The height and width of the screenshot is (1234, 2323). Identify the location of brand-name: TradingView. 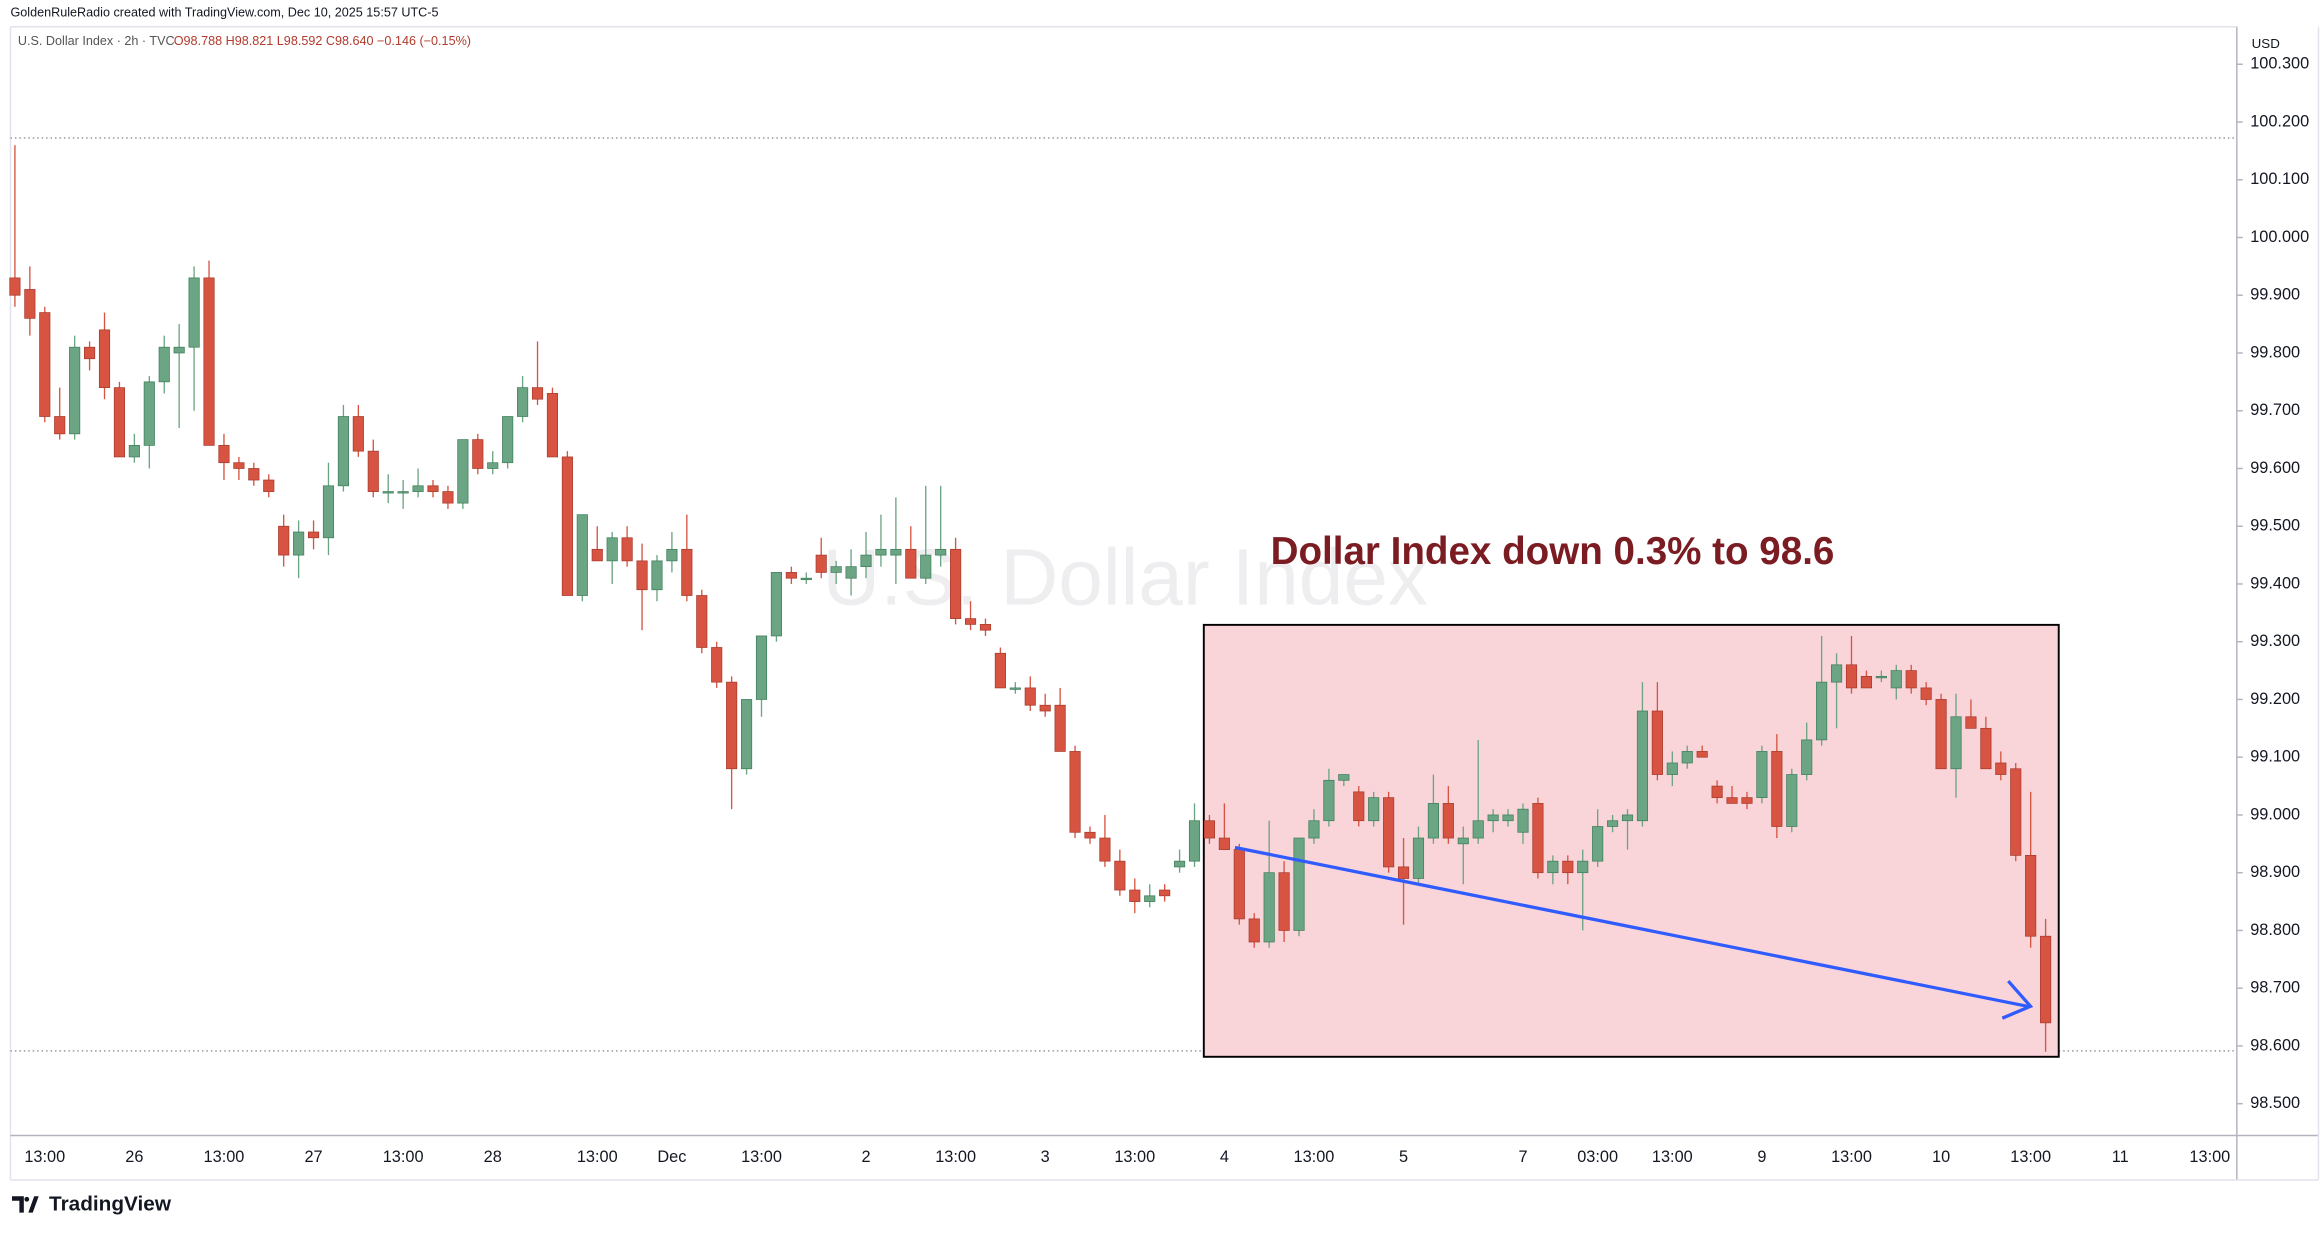
(110, 1204).